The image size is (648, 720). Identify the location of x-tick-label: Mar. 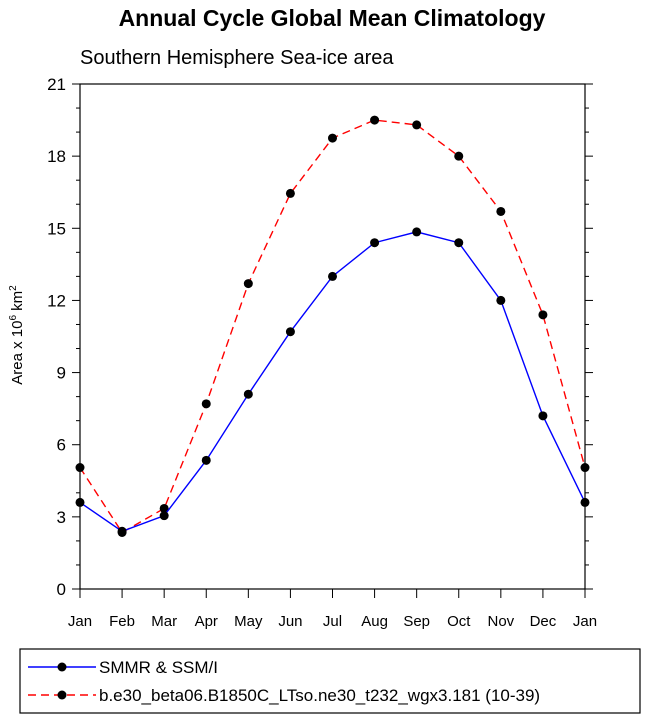
(164, 621).